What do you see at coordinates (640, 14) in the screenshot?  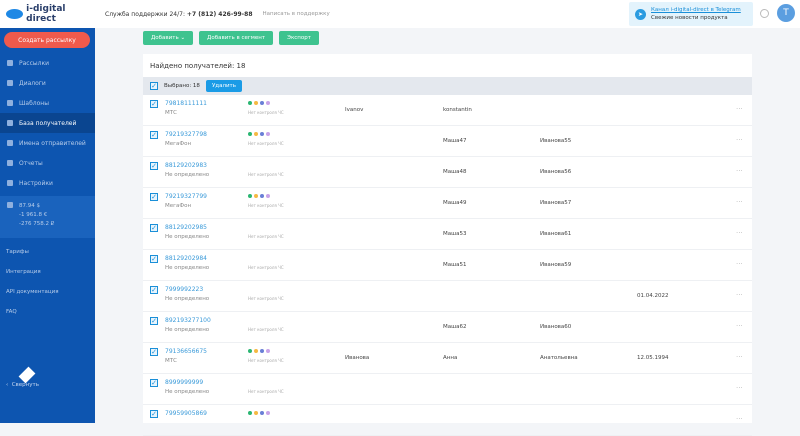 I see `telegram-icon: ➤` at bounding box center [640, 14].